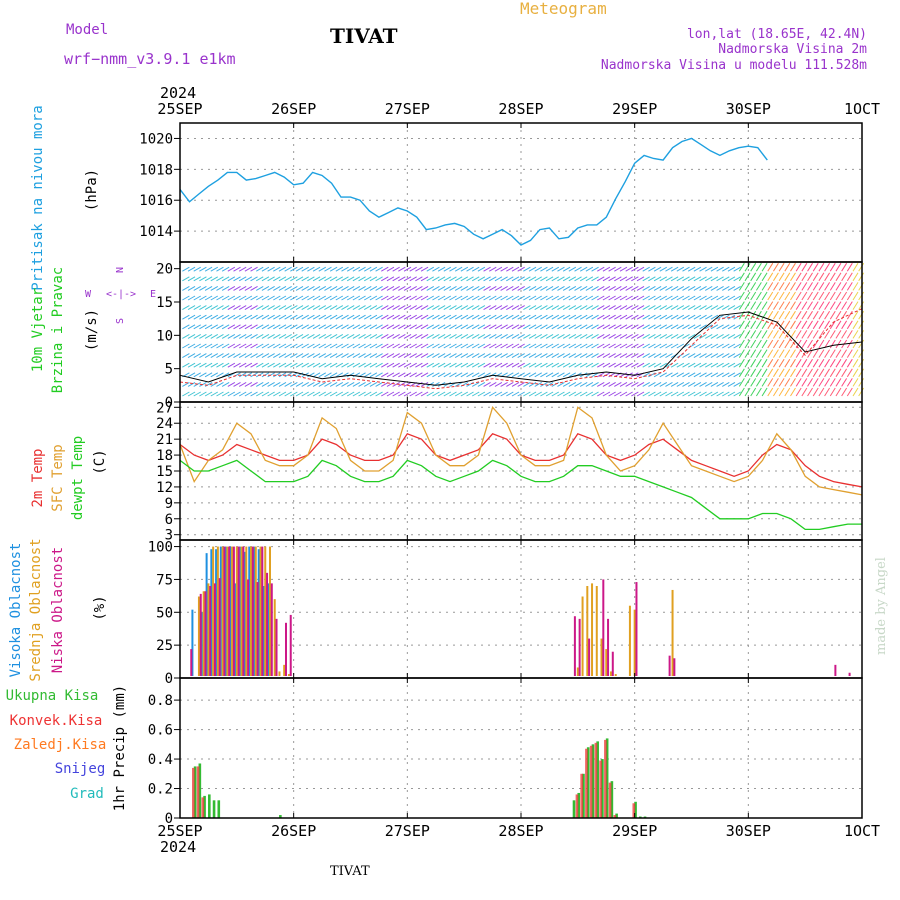 This screenshot has width=900, height=900. What do you see at coordinates (520, 831) in the screenshot?
I see `x-tick-label-bottom: 28SEP` at bounding box center [520, 831].